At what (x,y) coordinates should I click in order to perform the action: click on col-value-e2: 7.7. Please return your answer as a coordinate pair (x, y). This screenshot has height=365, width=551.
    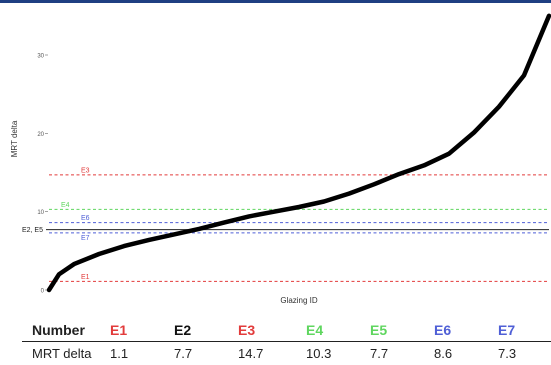
    Looking at the image, I should click on (196, 353).